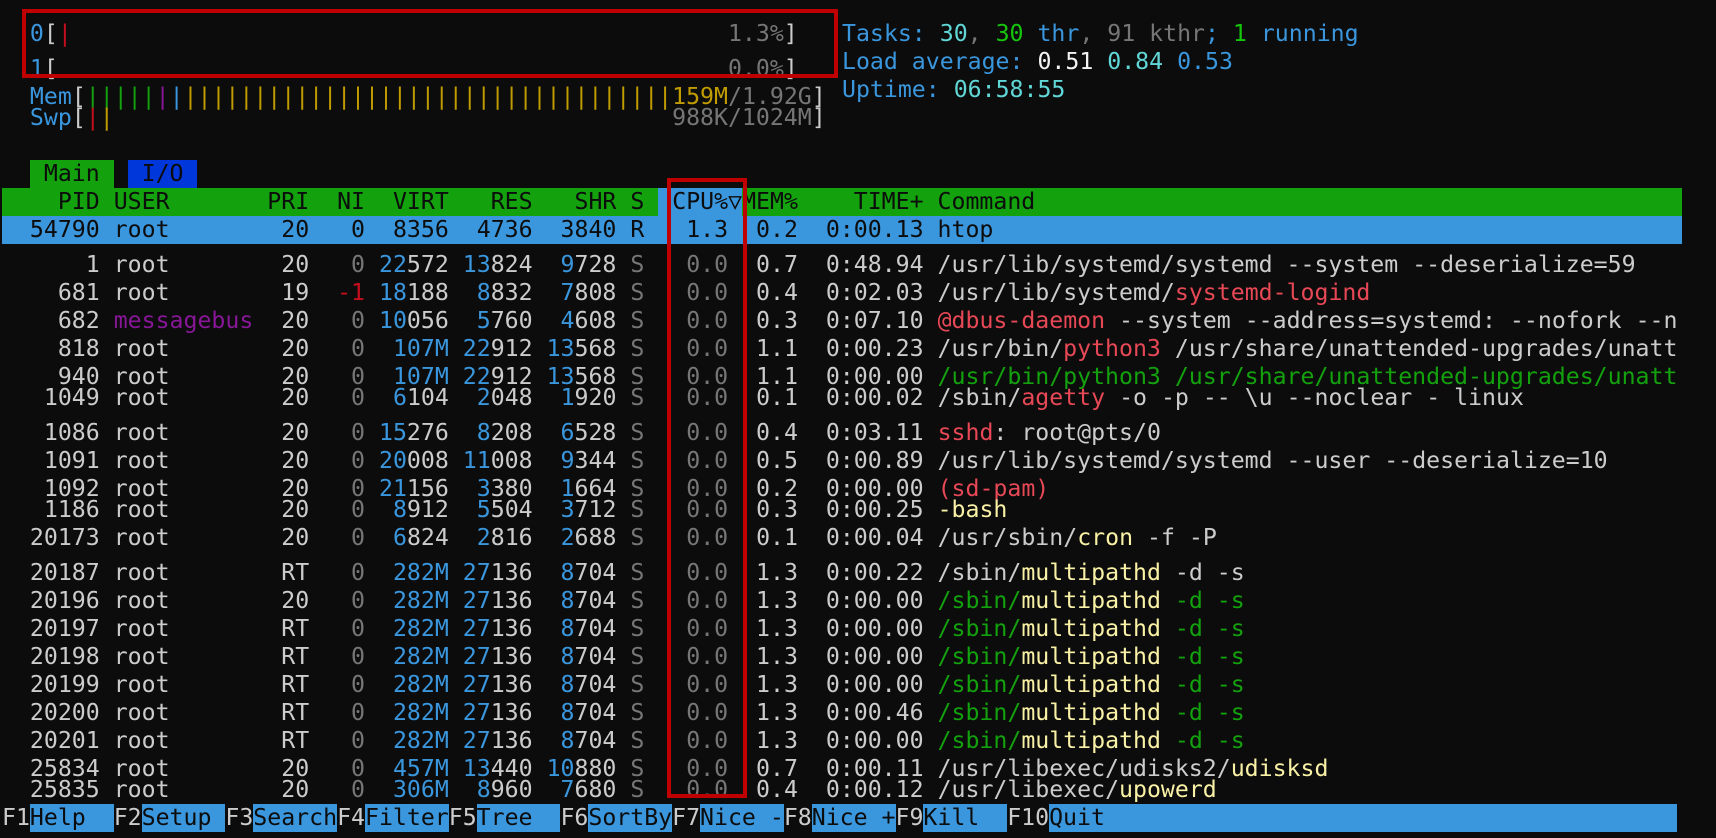 Image resolution: width=1716 pixels, height=838 pixels. I want to click on fkey-f1: F1, so click(16, 817).